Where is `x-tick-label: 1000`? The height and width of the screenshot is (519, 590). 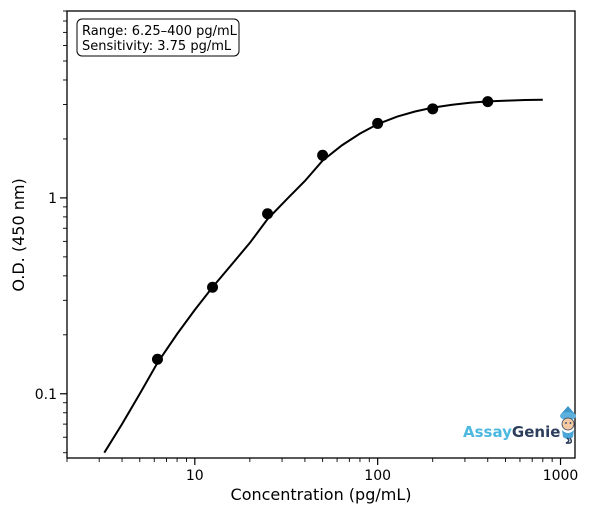
x-tick-label: 1000 is located at coordinates (561, 476).